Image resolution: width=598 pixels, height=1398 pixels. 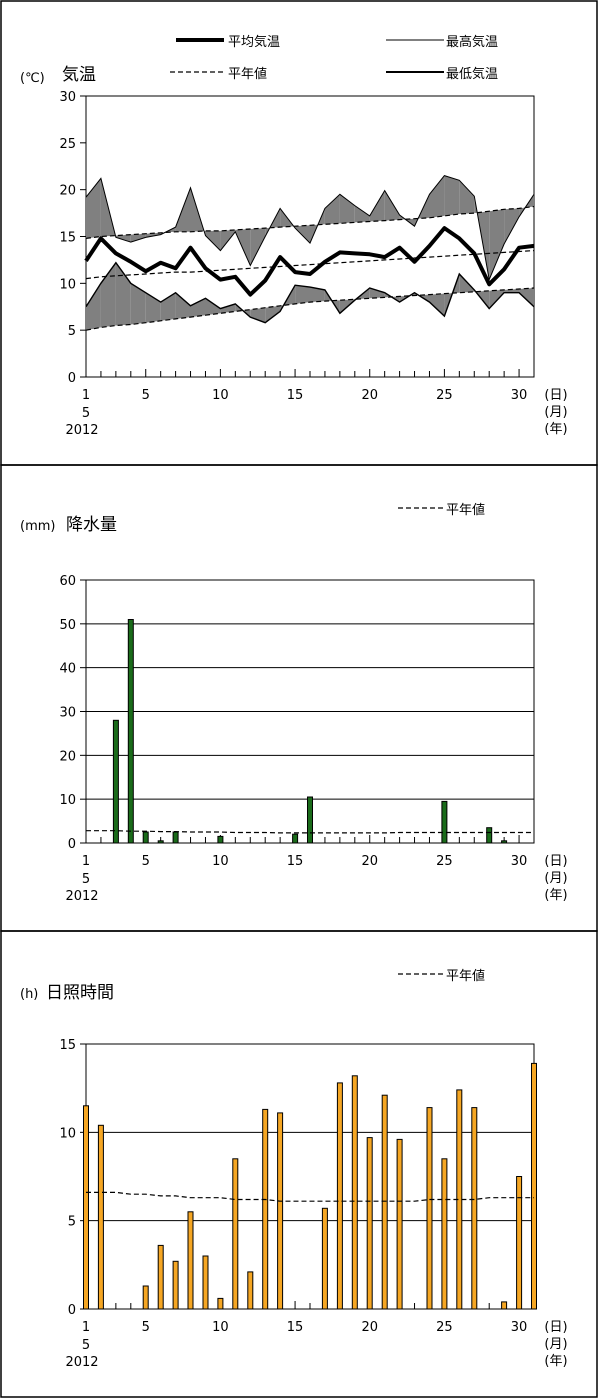 I want to click on legend-mean-label: 平均気温, so click(x=254, y=42).